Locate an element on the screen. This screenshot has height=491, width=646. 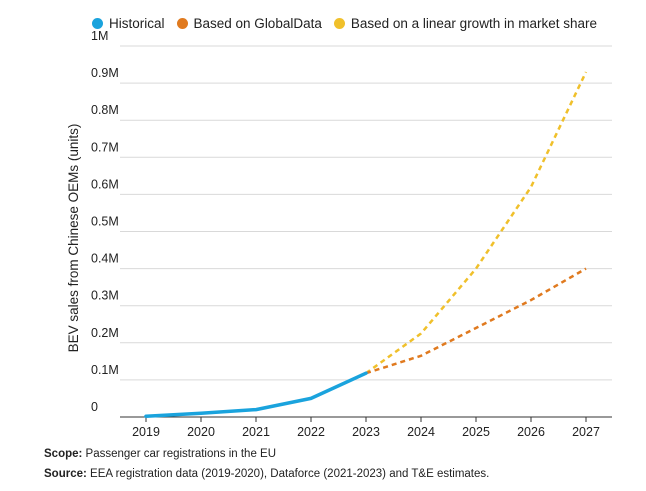
y-tick-label: 0.5M is located at coordinates (105, 222).